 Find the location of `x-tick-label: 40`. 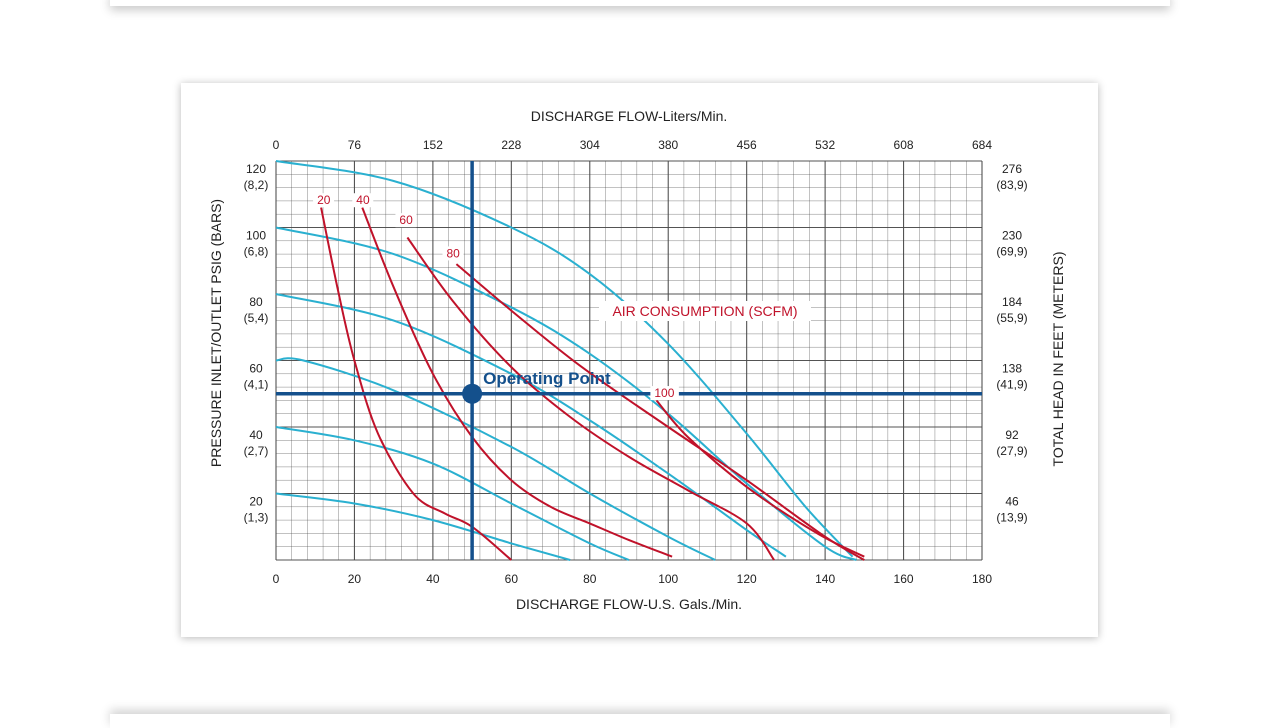

x-tick-label: 40 is located at coordinates (433, 579).